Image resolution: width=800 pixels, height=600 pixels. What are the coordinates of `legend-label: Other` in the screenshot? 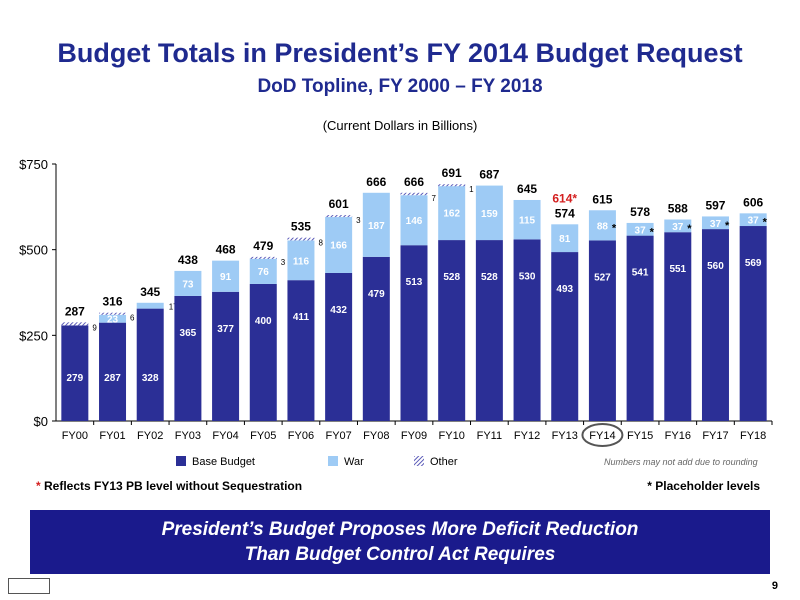 It's located at (444, 462).